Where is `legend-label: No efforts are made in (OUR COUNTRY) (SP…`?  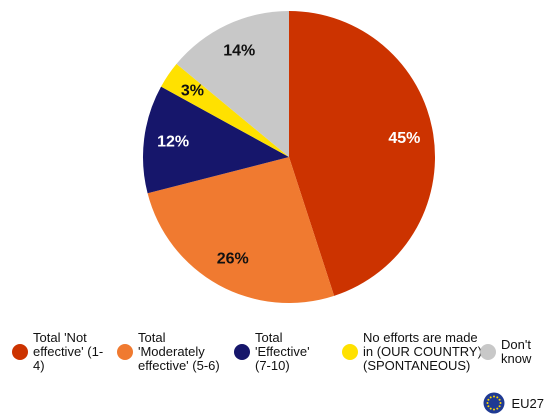
legend-label: No efforts are made in (OUR COUNTRY) (SP… is located at coordinates (422, 351).